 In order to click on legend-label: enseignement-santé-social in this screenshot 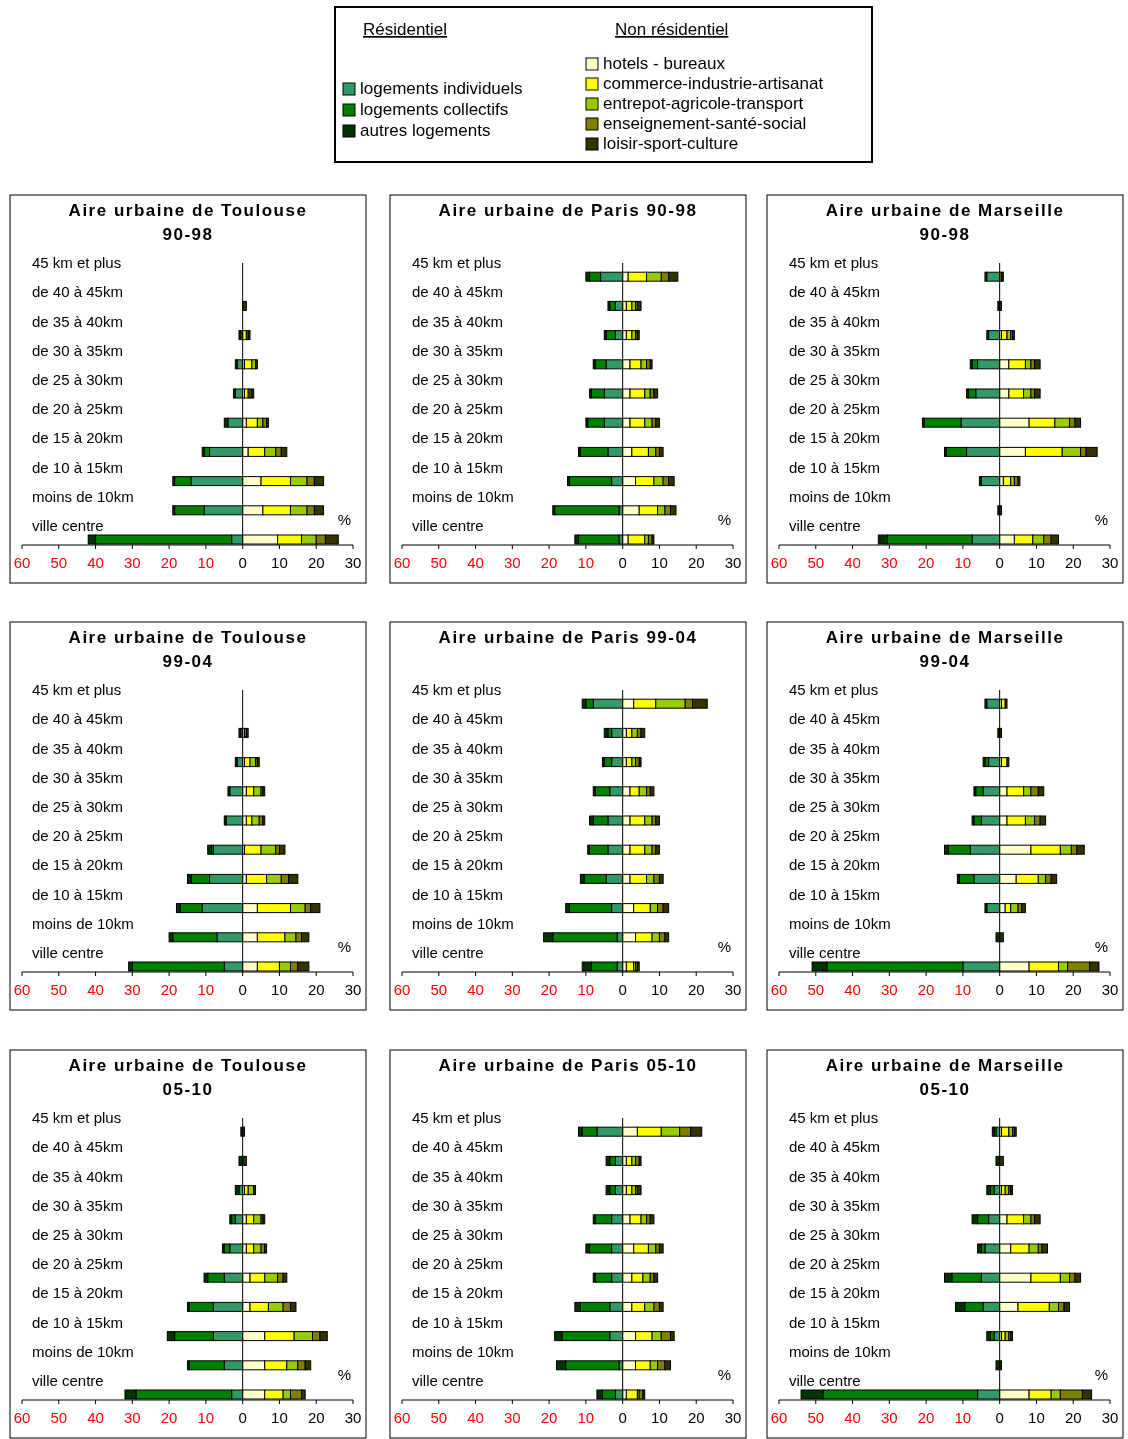, I will do `click(705, 123)`.